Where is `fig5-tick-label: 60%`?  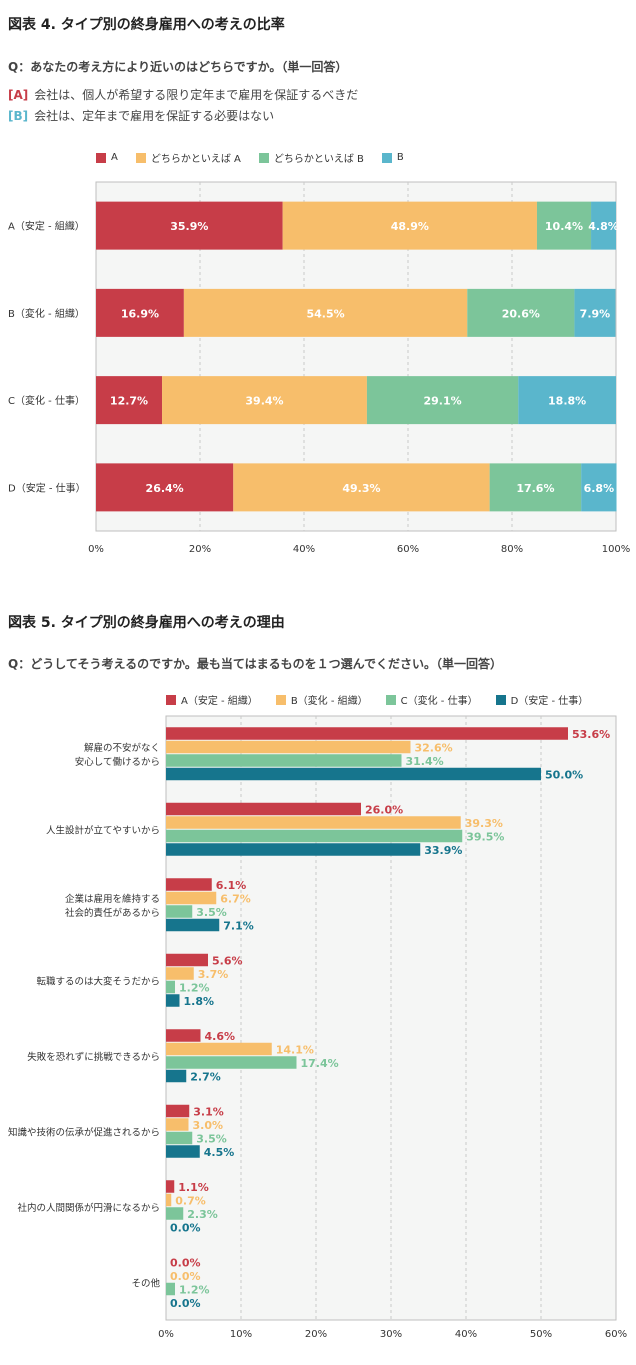
fig5-tick-label: 60% is located at coordinates (616, 1334).